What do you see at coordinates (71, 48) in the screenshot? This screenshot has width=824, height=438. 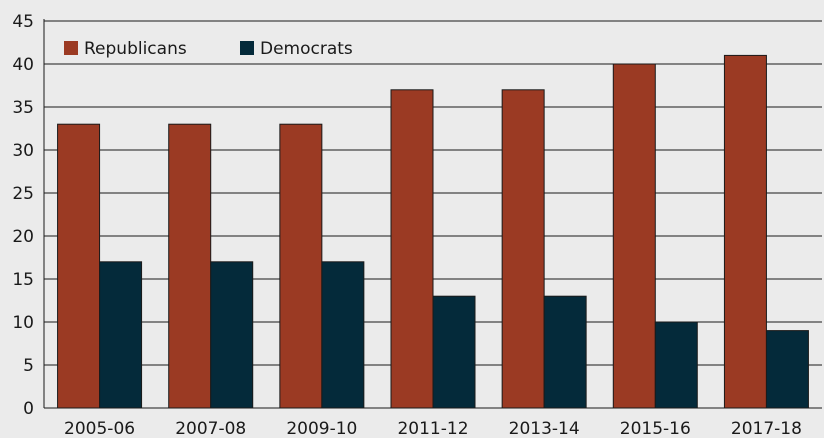 I see `legend-swatch-republicans` at bounding box center [71, 48].